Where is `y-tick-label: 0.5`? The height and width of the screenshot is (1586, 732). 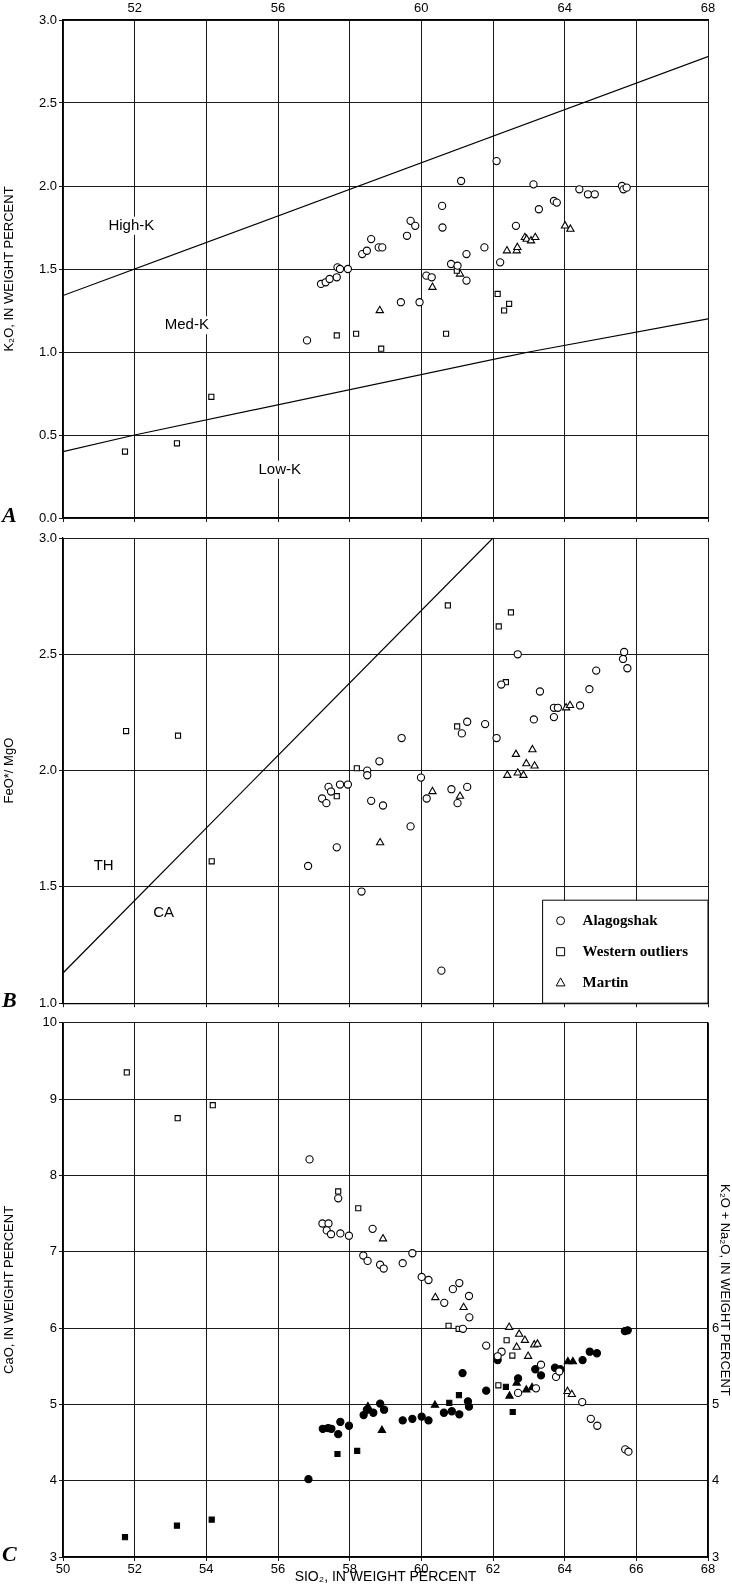
y-tick-label: 0.5 is located at coordinates (47, 434).